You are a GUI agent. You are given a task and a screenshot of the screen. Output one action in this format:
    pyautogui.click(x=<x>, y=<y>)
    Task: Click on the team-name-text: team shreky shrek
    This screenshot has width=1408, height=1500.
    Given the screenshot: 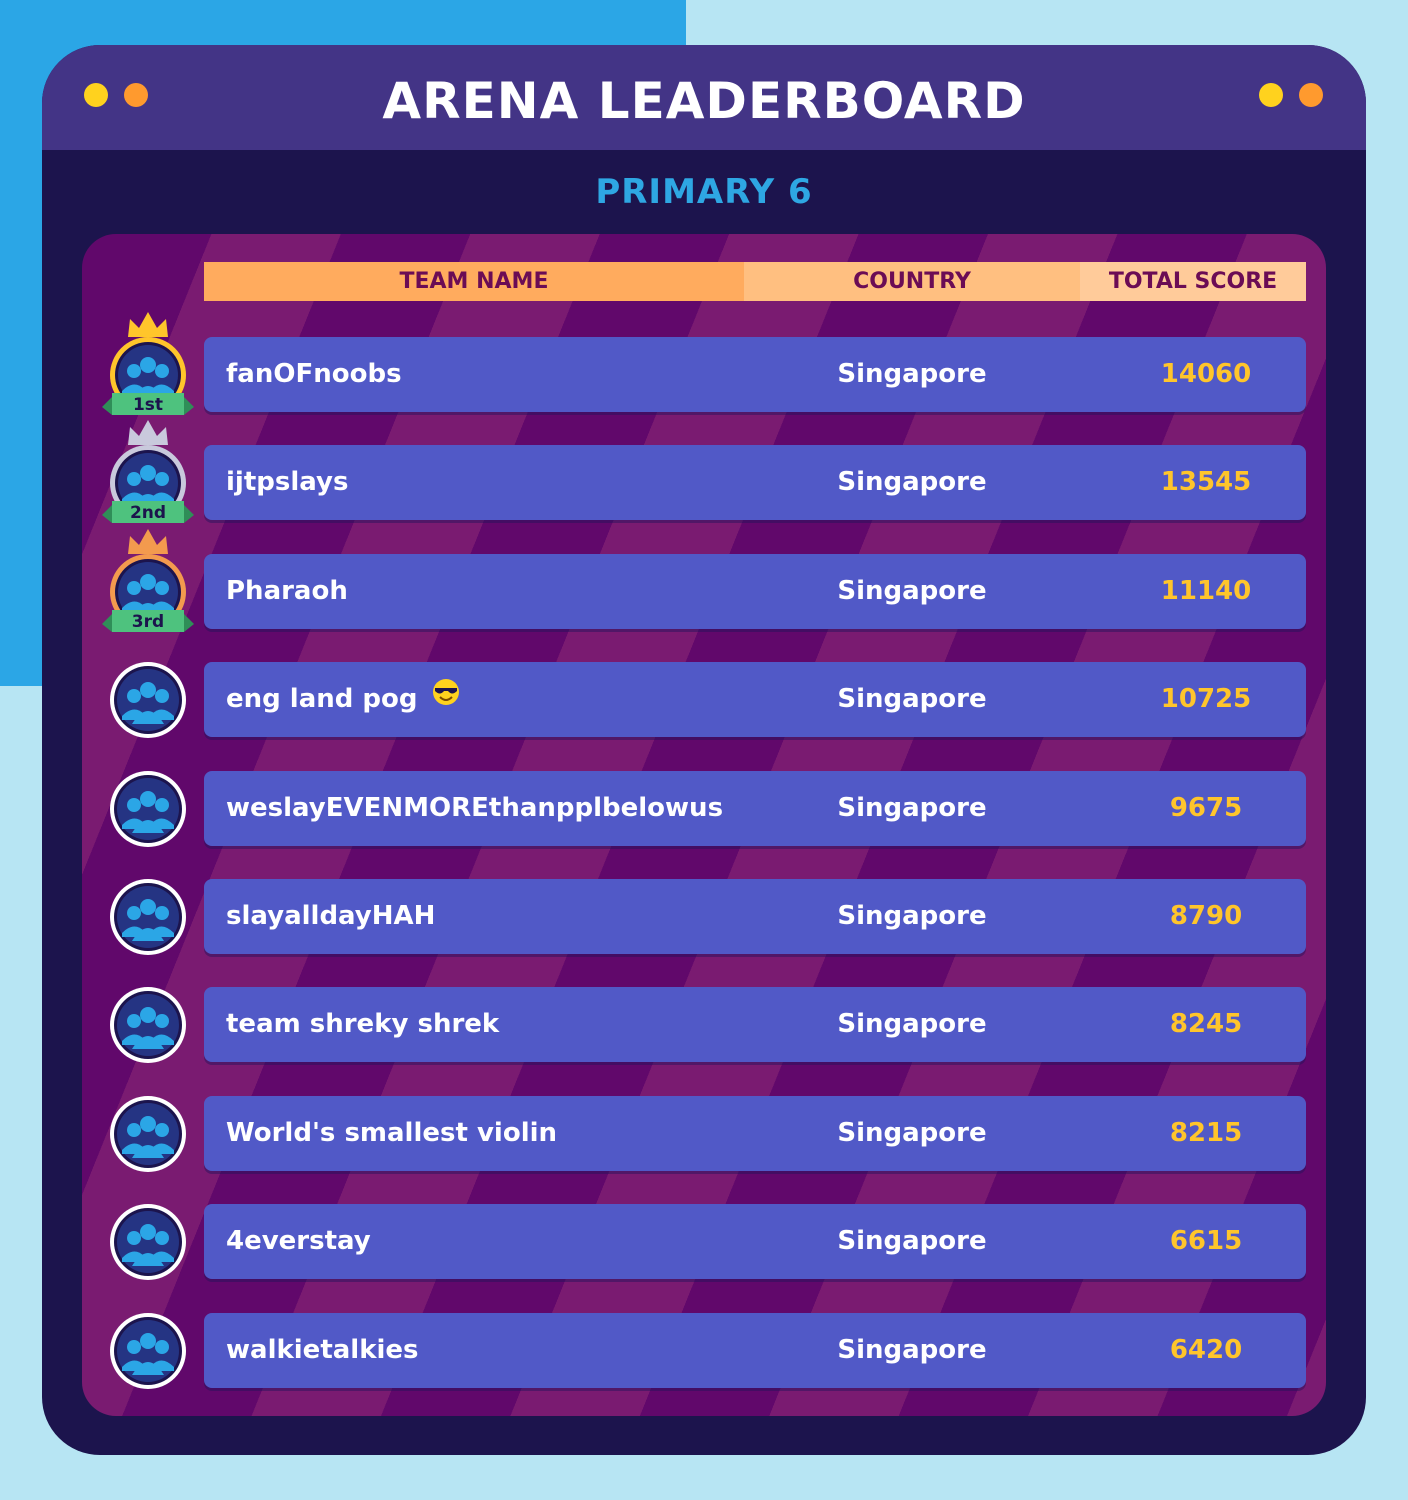 What is the action you would take?
    pyautogui.click(x=363, y=1024)
    